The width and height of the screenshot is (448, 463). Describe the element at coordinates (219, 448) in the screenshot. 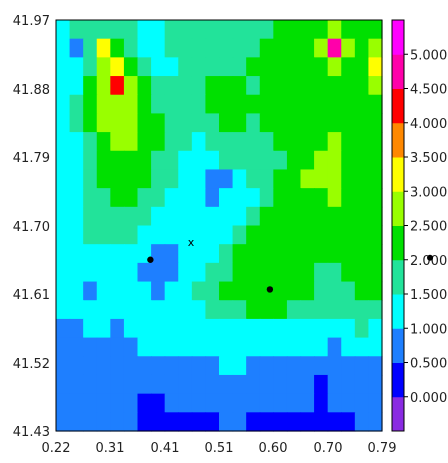

I see `x-axis-ticks: 0.22 0.31 0.41 0.51 0.60 0.70 0.79` at that location.